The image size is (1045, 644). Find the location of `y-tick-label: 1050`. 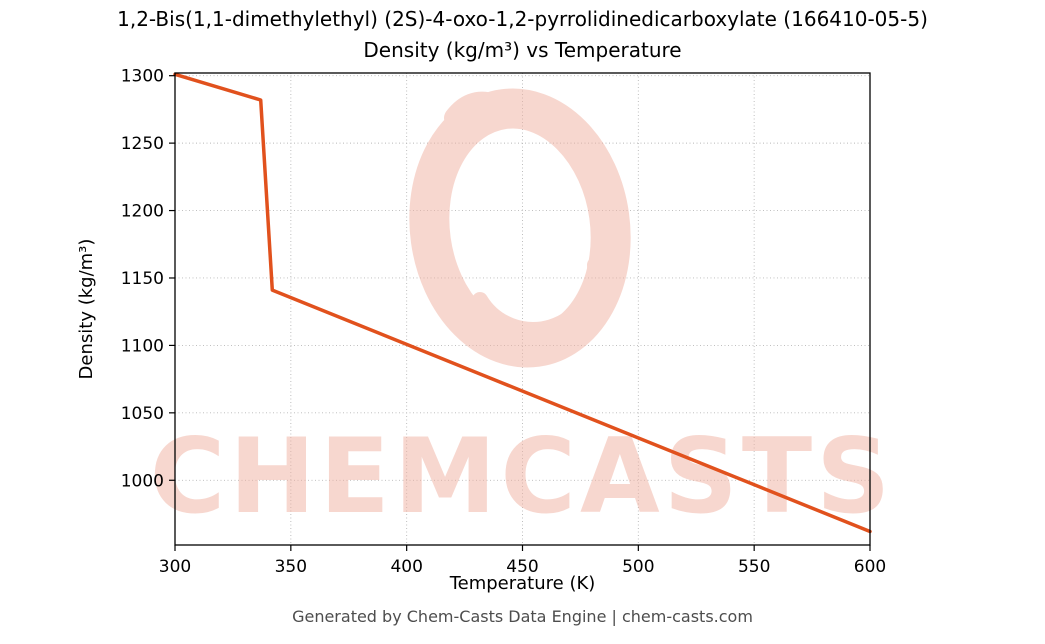

y-tick-label: 1050 is located at coordinates (142, 414).